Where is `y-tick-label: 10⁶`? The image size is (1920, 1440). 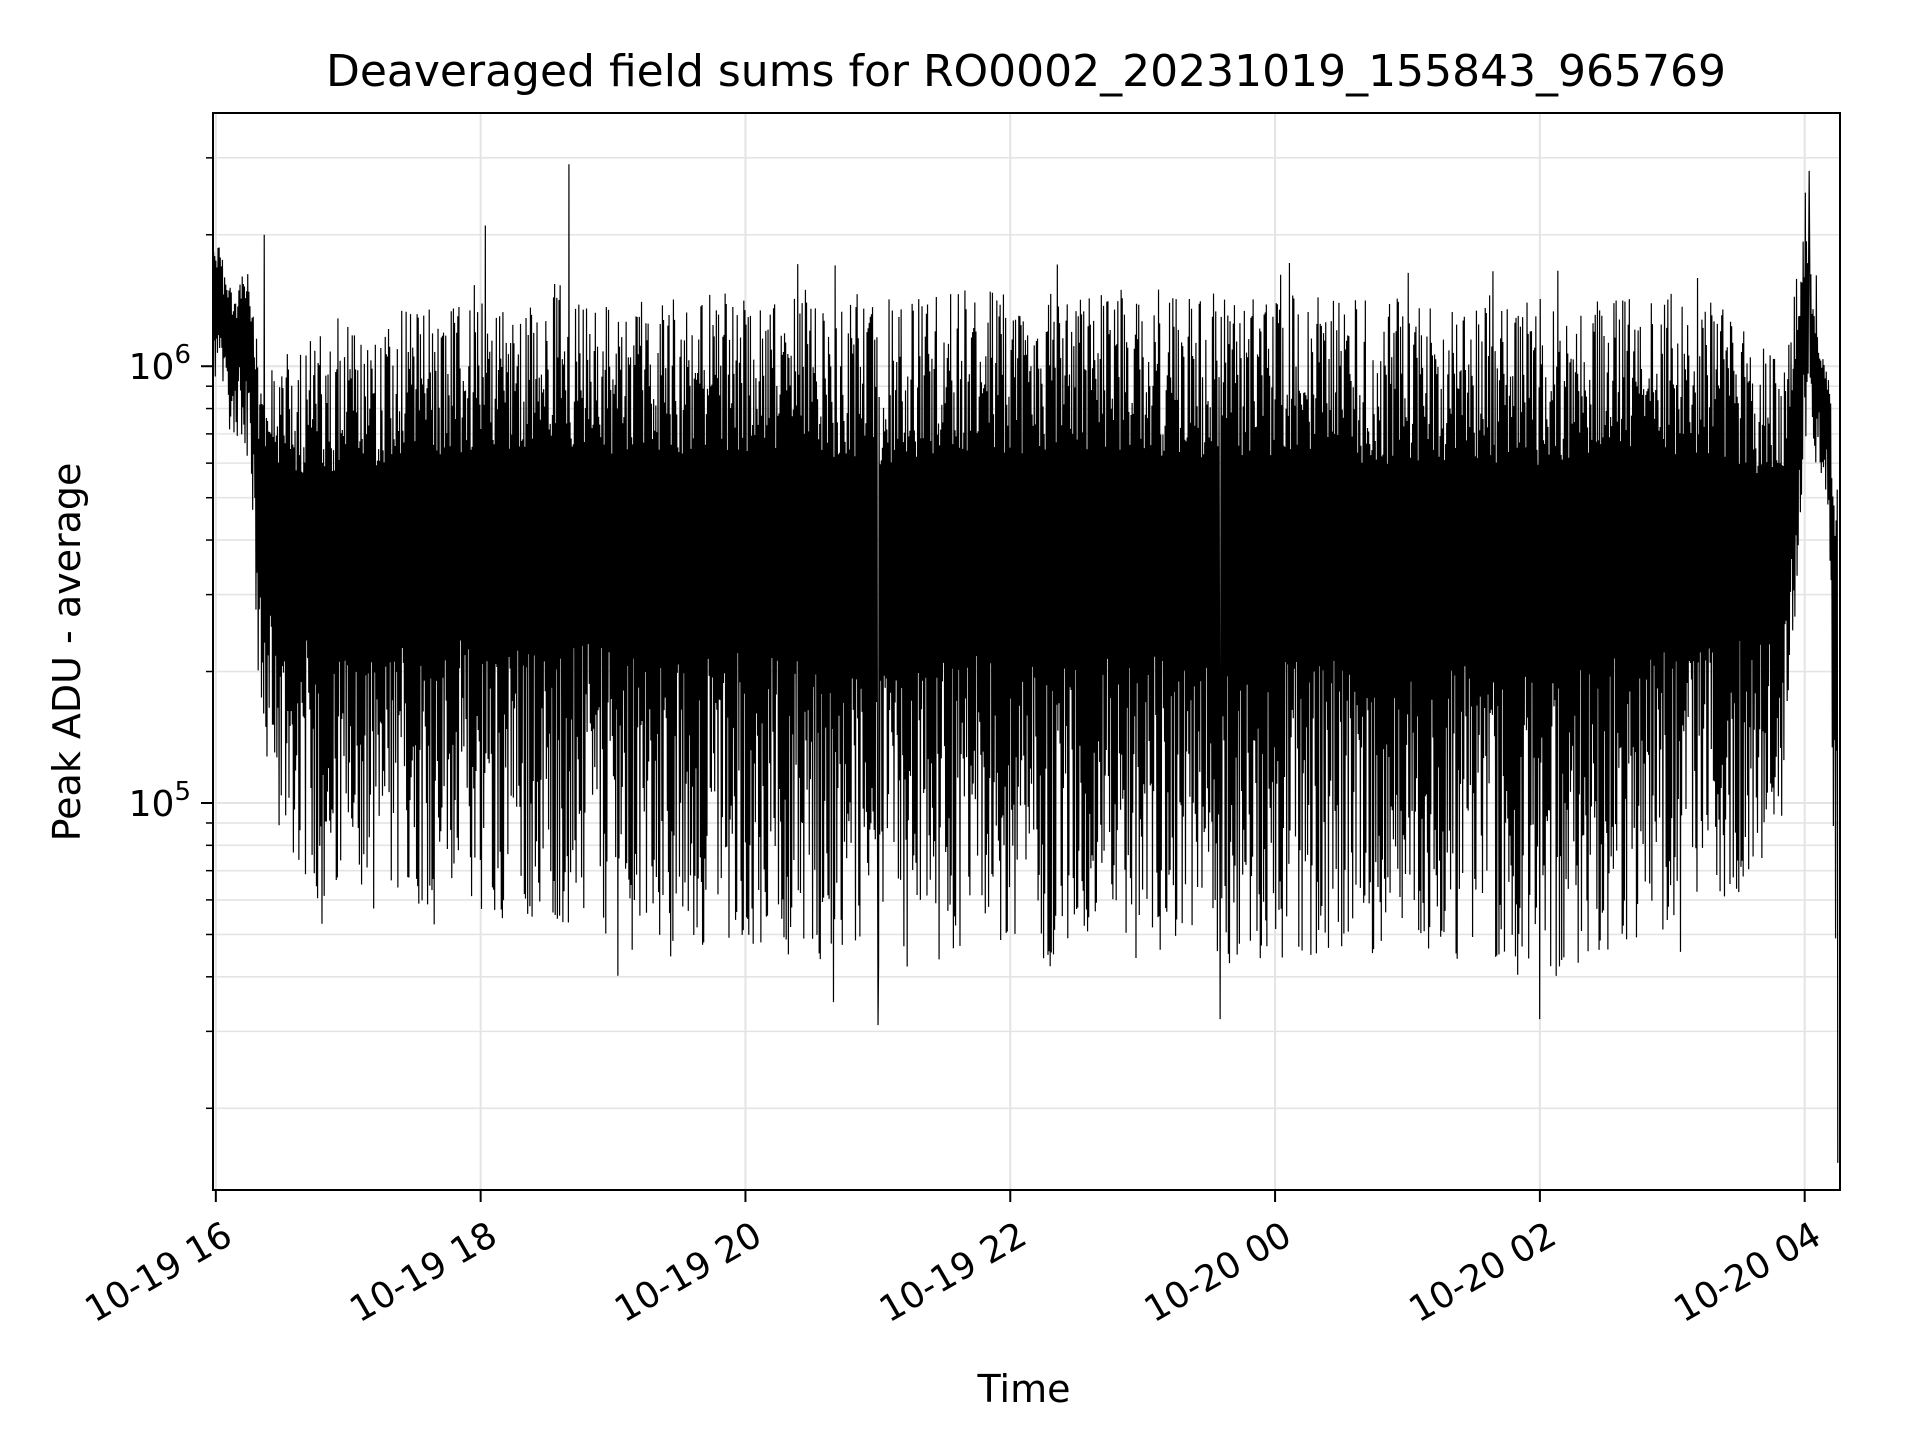
y-tick-label: 10⁶ is located at coordinates (160, 364).